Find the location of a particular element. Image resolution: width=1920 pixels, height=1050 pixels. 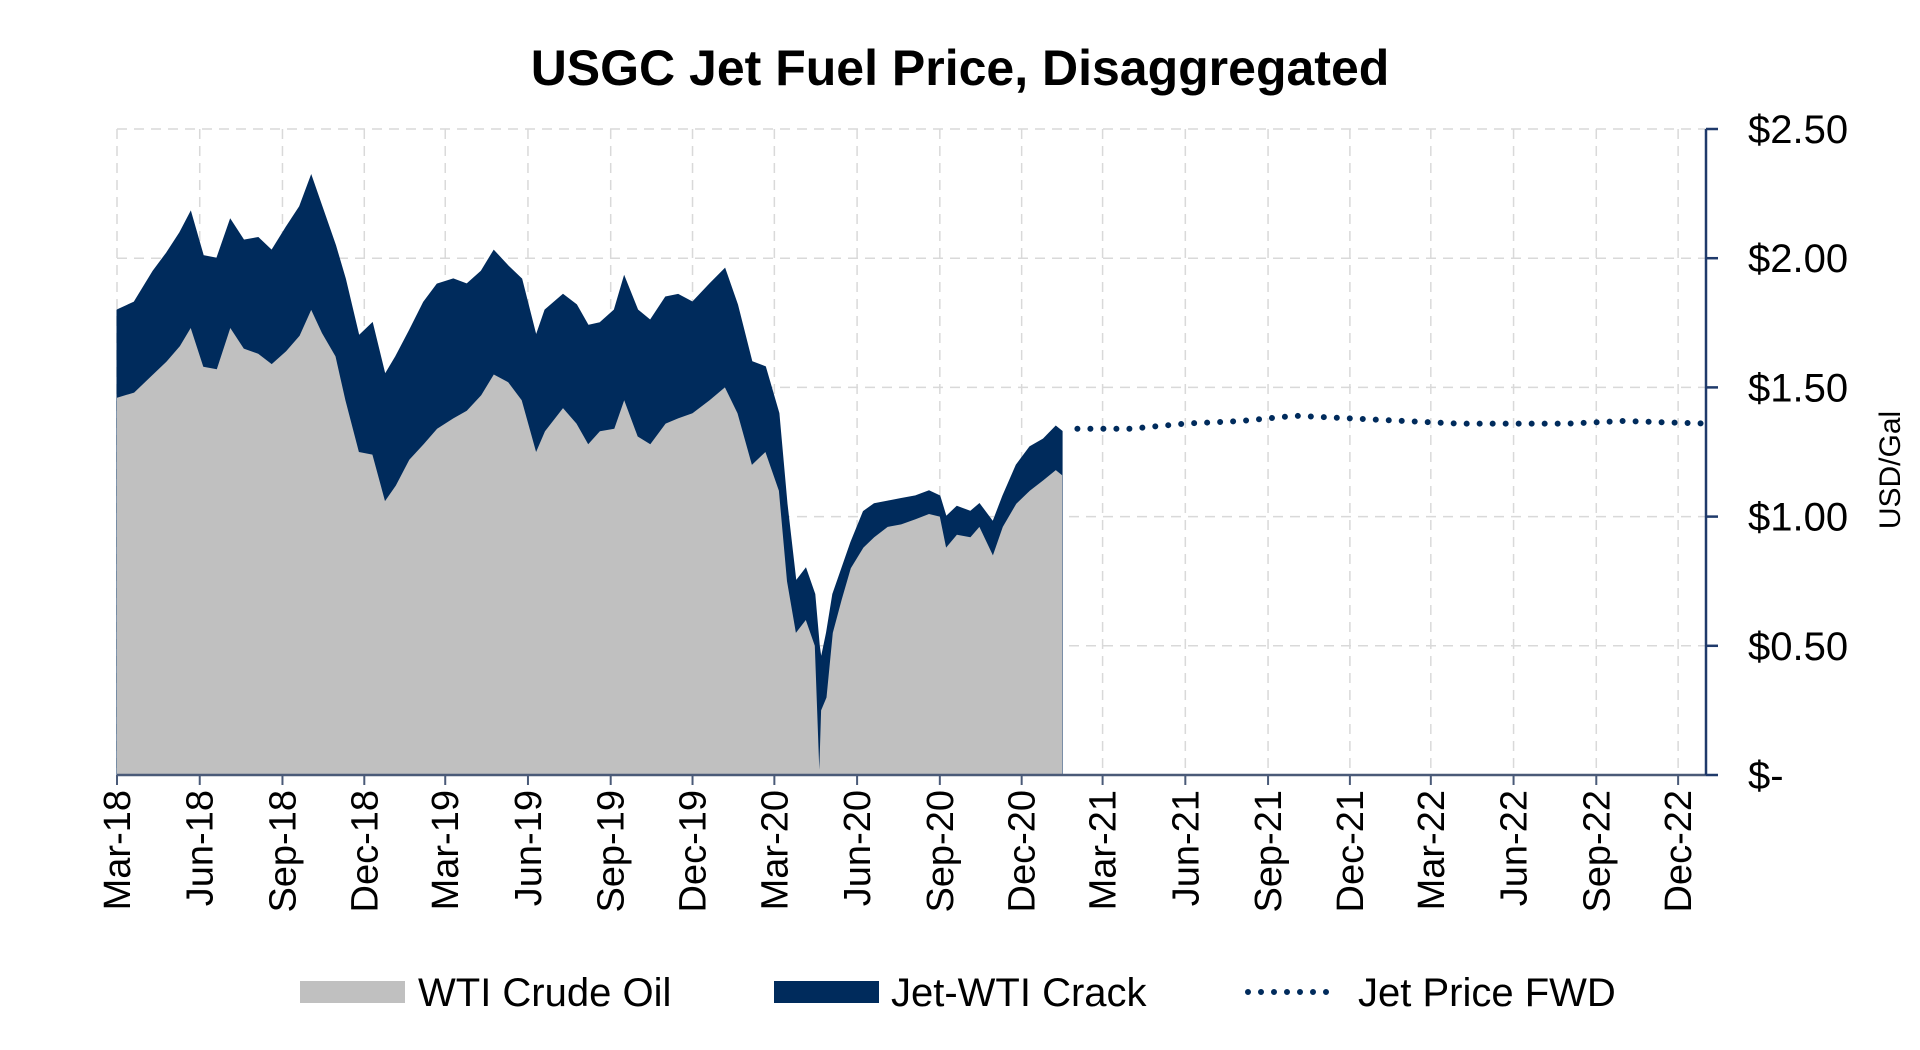

x-tick-label: Sep-21 is located at coordinates (1269, 851).